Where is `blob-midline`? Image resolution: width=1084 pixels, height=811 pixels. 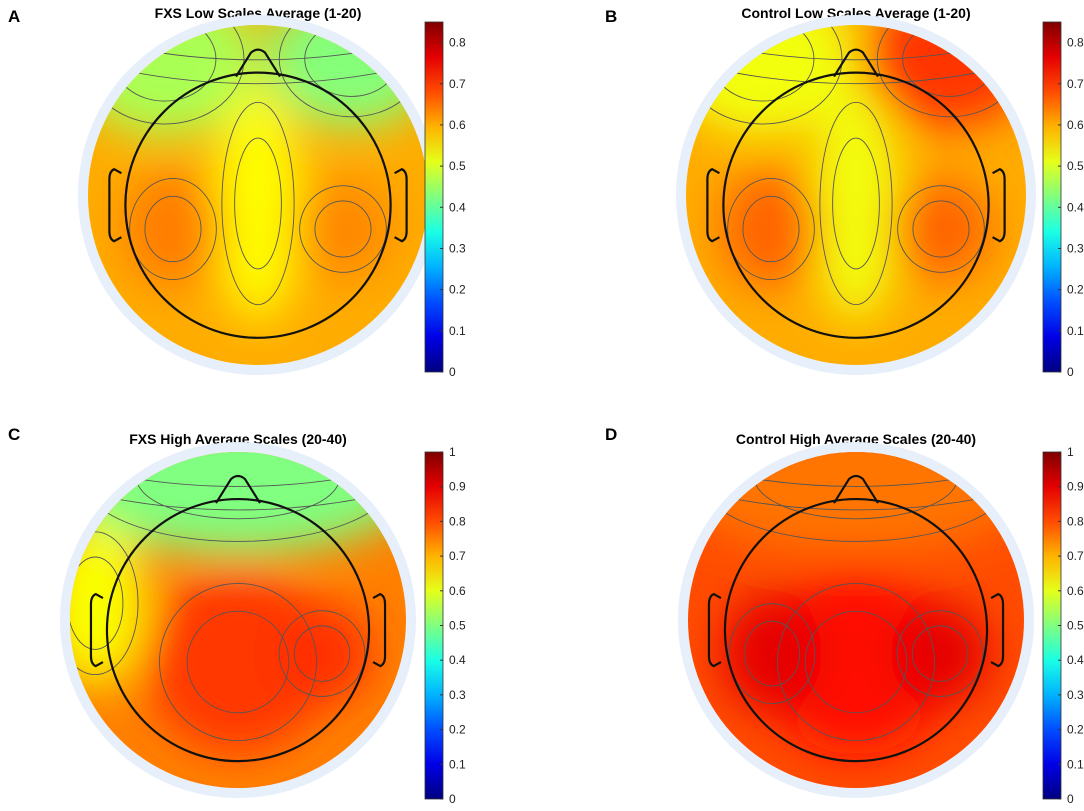 blob-midline is located at coordinates (856, 203).